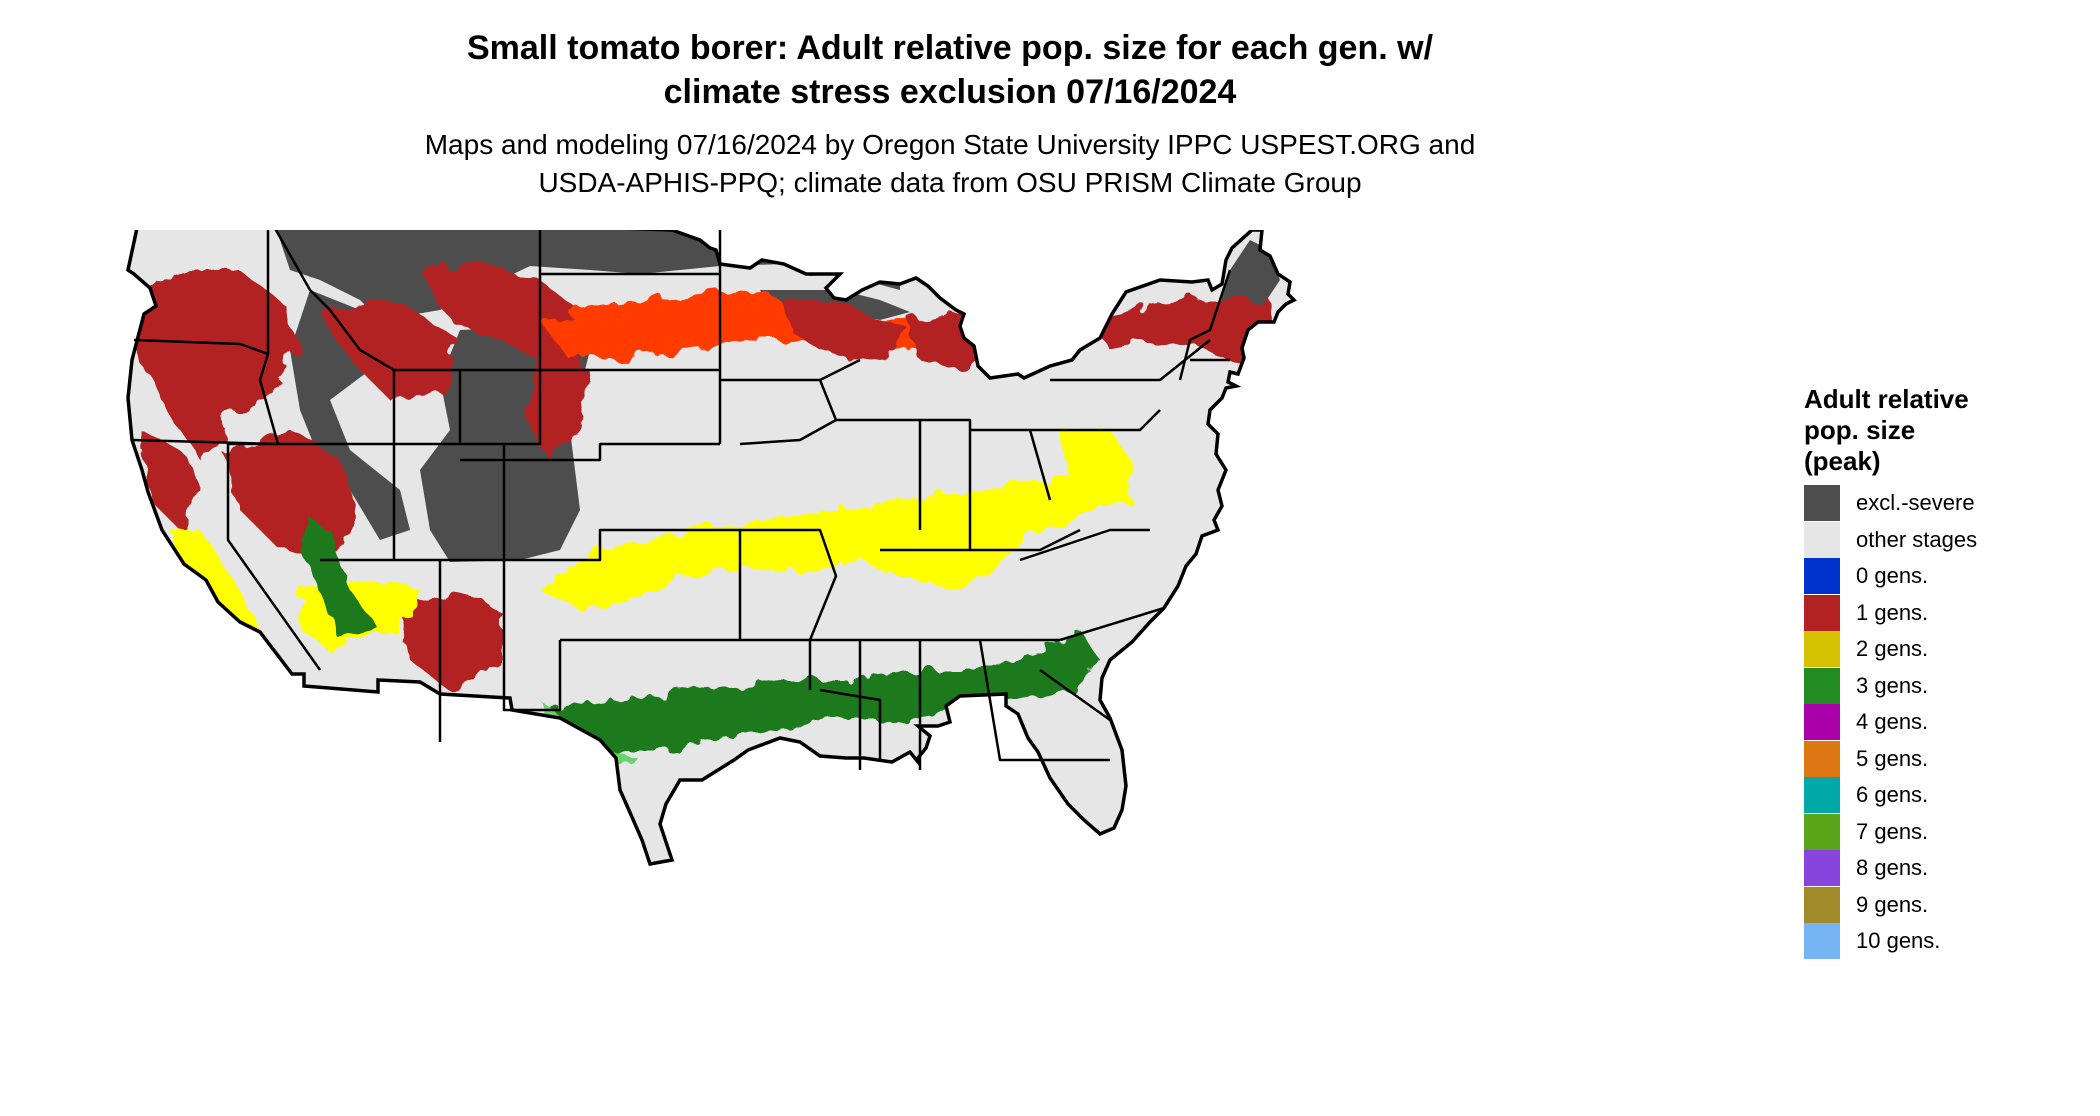  I want to click on border-ms-al-ga, so click(984, 704).